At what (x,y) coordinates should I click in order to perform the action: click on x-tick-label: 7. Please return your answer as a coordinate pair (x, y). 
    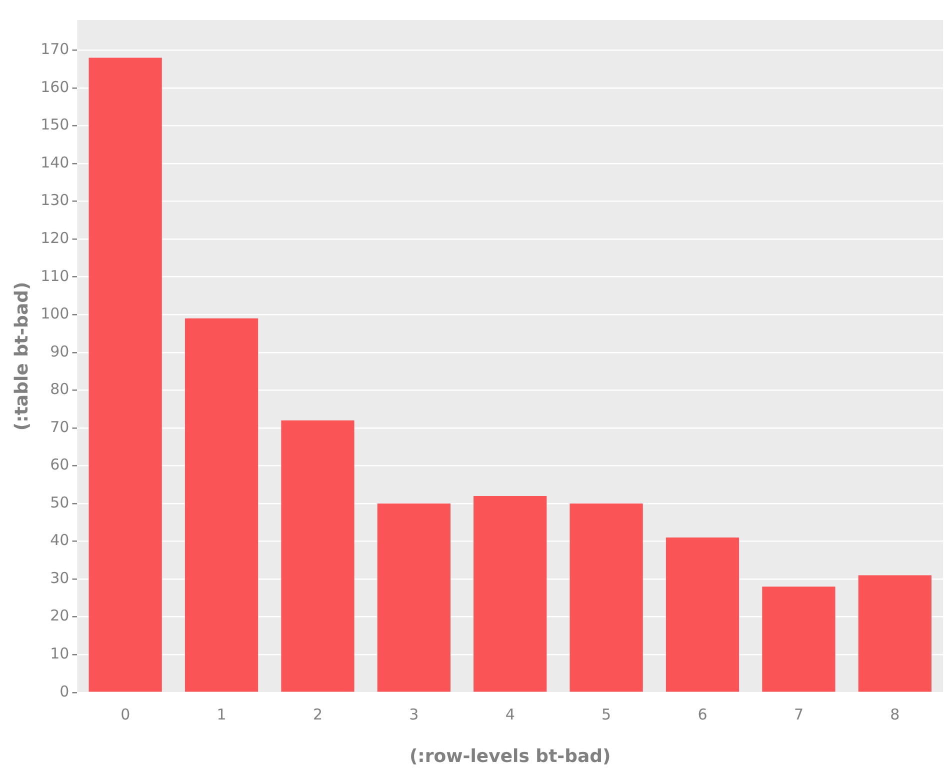
    Looking at the image, I should click on (799, 714).